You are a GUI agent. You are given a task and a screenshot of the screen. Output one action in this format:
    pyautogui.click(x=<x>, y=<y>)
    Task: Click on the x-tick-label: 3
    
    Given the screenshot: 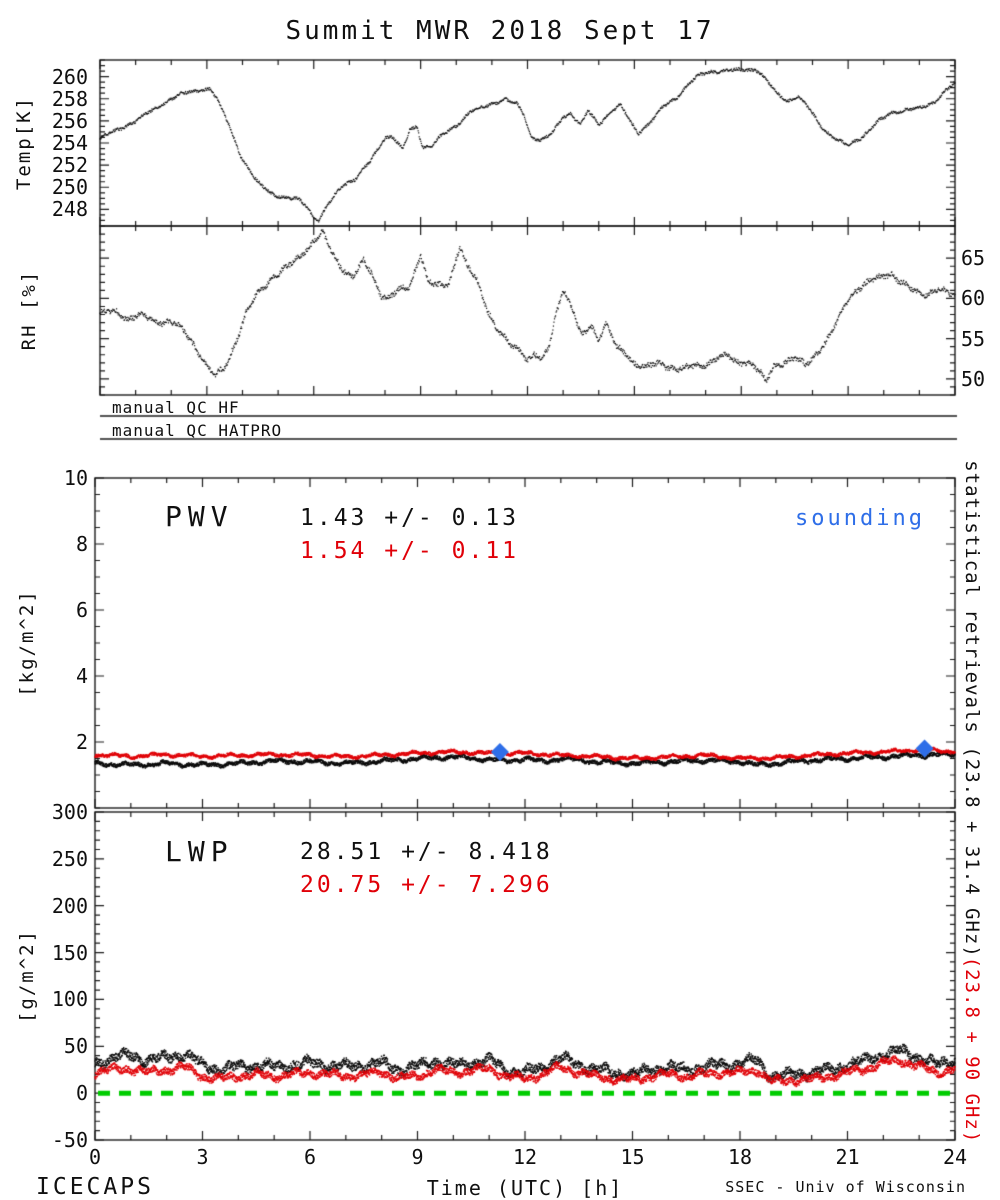 What is the action you would take?
    pyautogui.click(x=202, y=1157)
    